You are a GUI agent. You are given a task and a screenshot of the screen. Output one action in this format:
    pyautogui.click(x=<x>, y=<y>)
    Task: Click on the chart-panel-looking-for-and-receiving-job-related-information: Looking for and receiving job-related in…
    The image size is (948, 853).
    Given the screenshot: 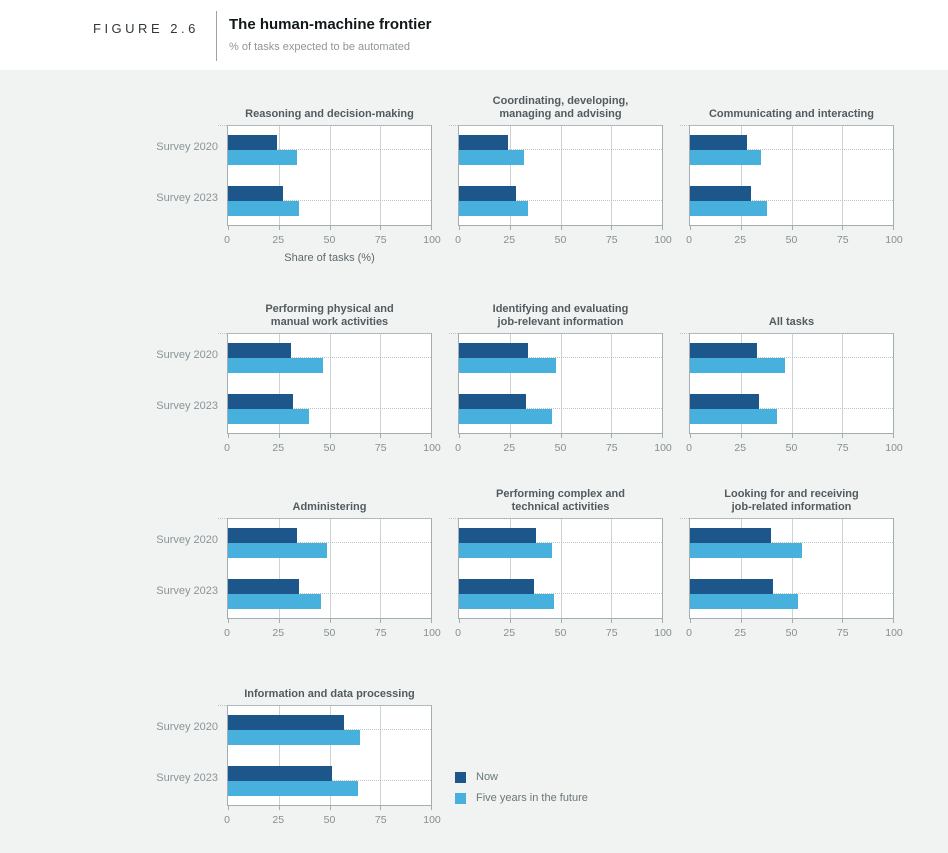 What is the action you would take?
    pyautogui.click(x=791, y=563)
    